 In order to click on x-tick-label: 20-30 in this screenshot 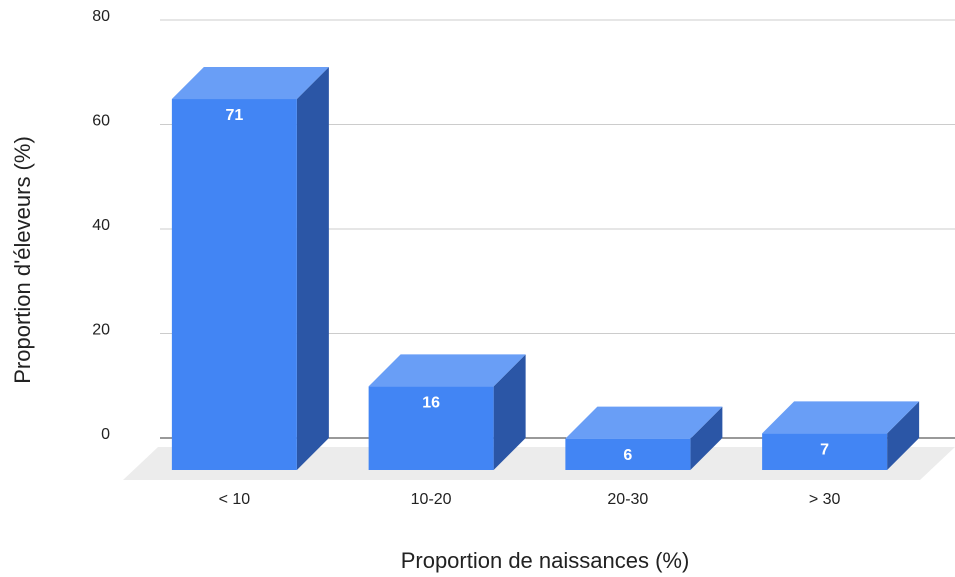, I will do `click(627, 499)`.